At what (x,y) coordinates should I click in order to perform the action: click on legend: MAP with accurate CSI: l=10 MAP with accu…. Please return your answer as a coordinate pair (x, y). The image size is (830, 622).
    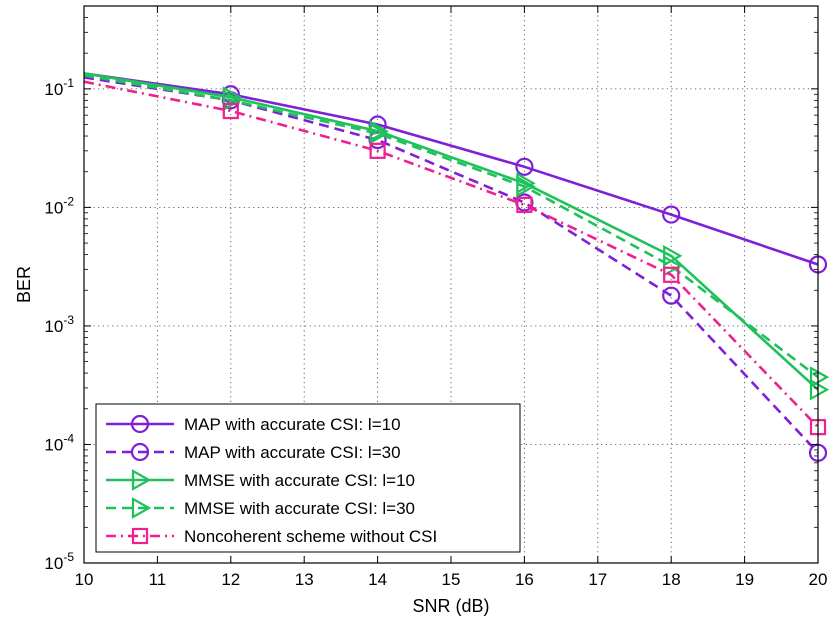
    Looking at the image, I should click on (308, 478).